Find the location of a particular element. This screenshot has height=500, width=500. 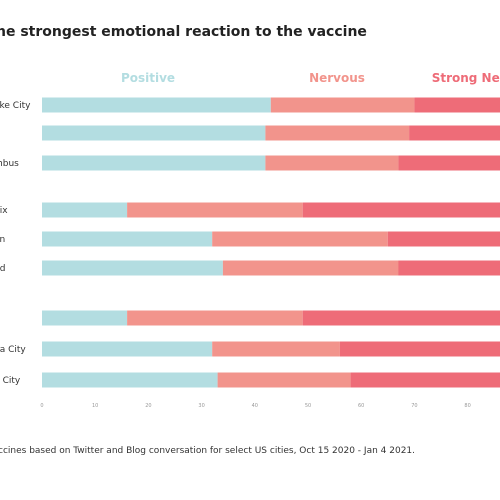

x-tick-60: 60 is located at coordinates (361, 406).